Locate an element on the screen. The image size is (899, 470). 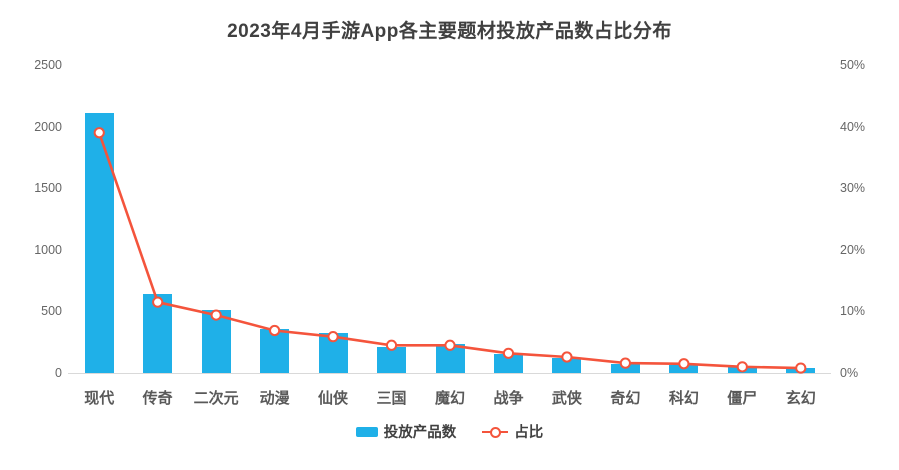
category-label-奇幻: 奇幻 is located at coordinates (625, 398).